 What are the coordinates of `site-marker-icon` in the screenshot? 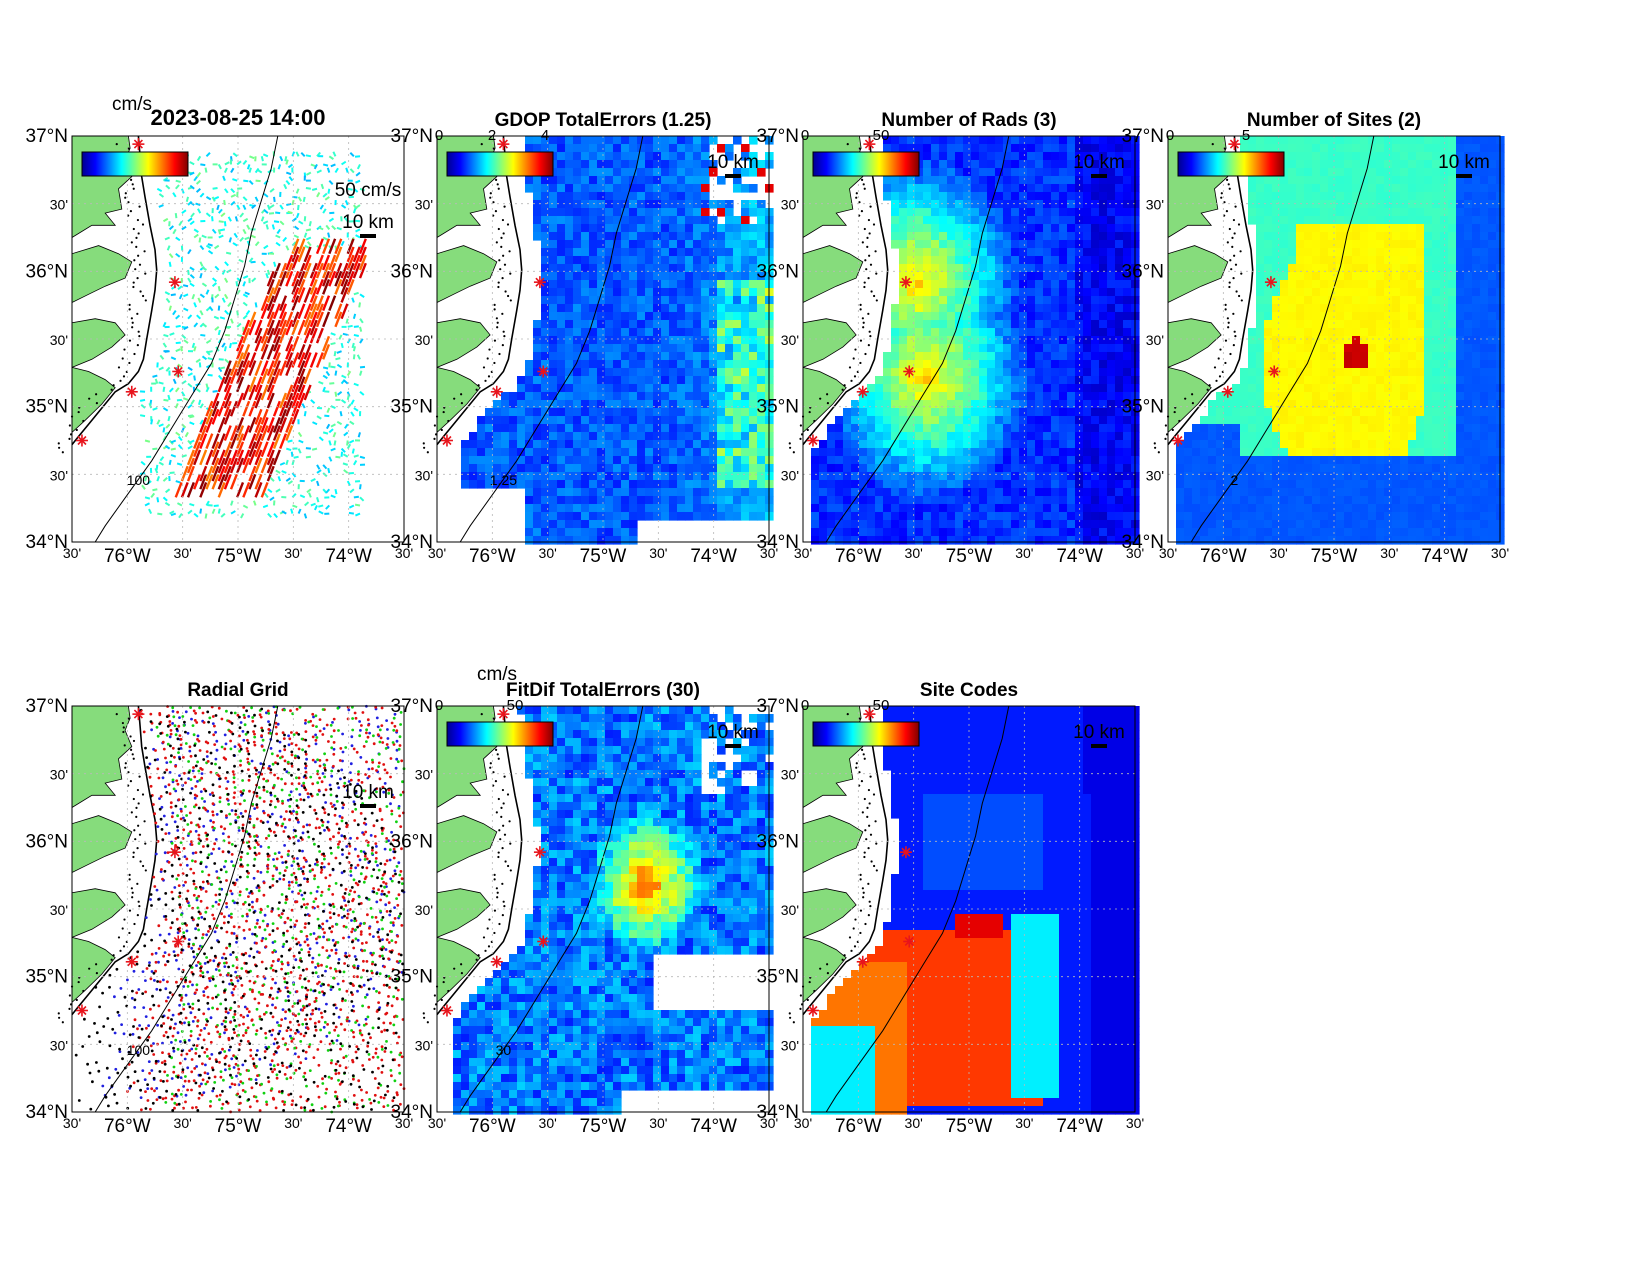 It's located at (178, 371).